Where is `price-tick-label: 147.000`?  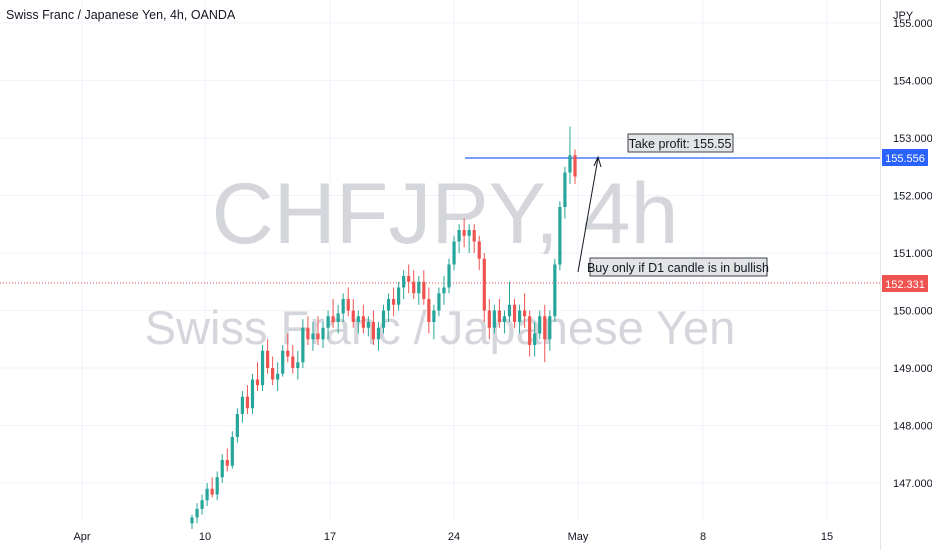
price-tick-label: 147.000 is located at coordinates (912, 484).